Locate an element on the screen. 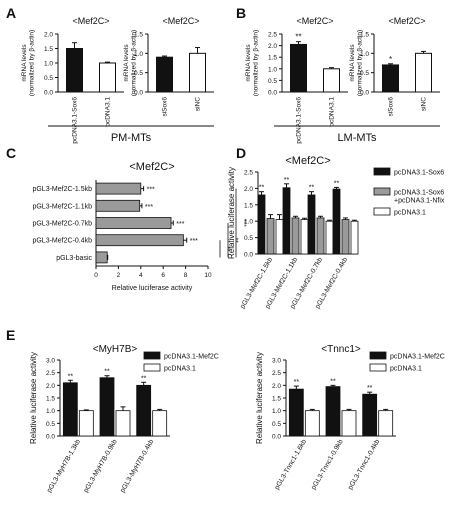  y-tick-label: pGL3-Mef2C-1.1kb is located at coordinates (62, 206).